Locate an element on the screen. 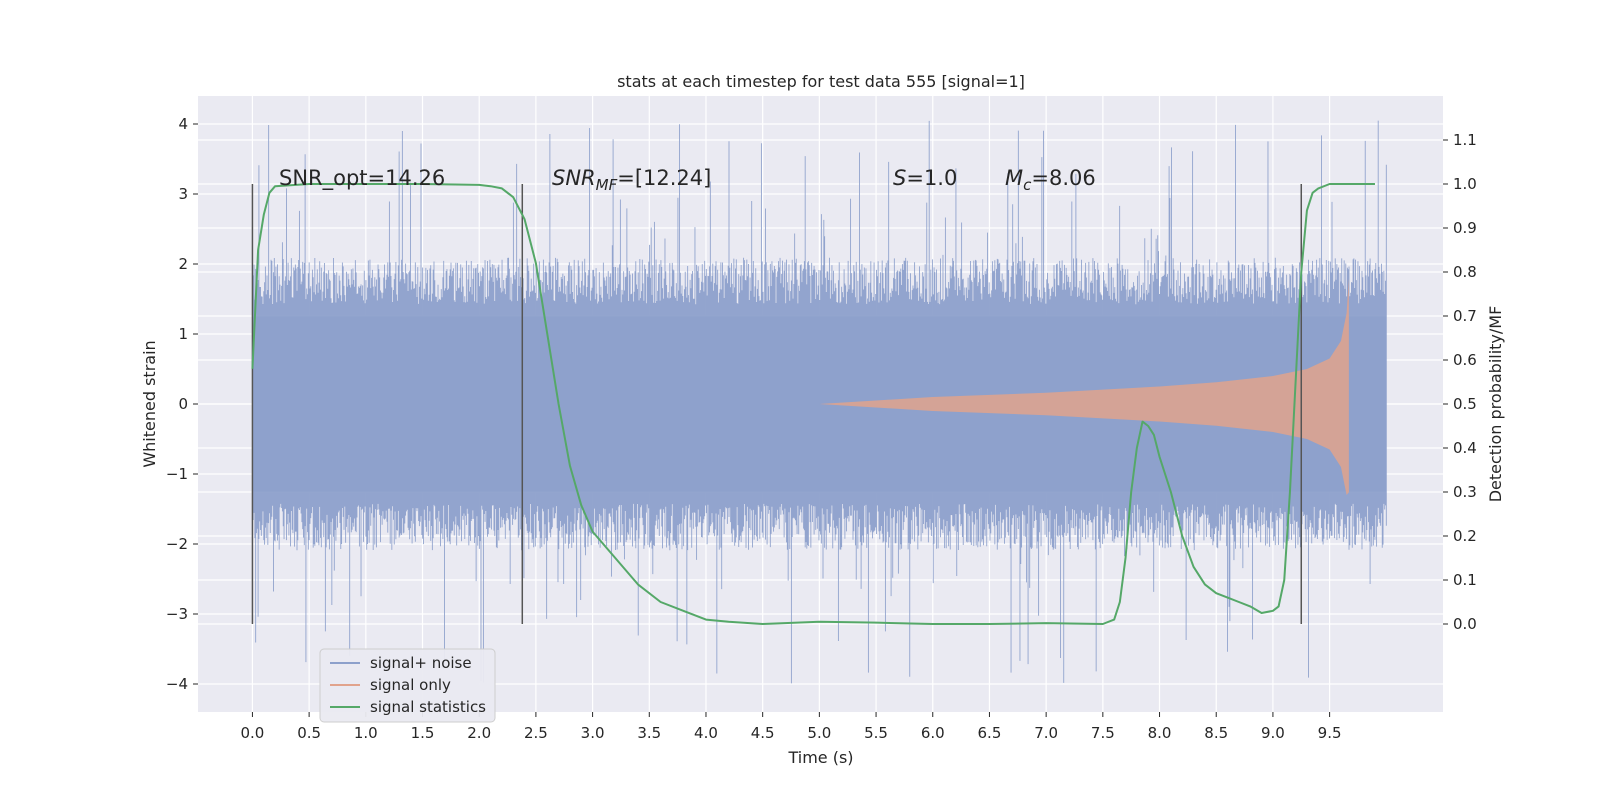 The width and height of the screenshot is (1600, 800). y-right-tick-label: 0.8 is located at coordinates (1465, 272).